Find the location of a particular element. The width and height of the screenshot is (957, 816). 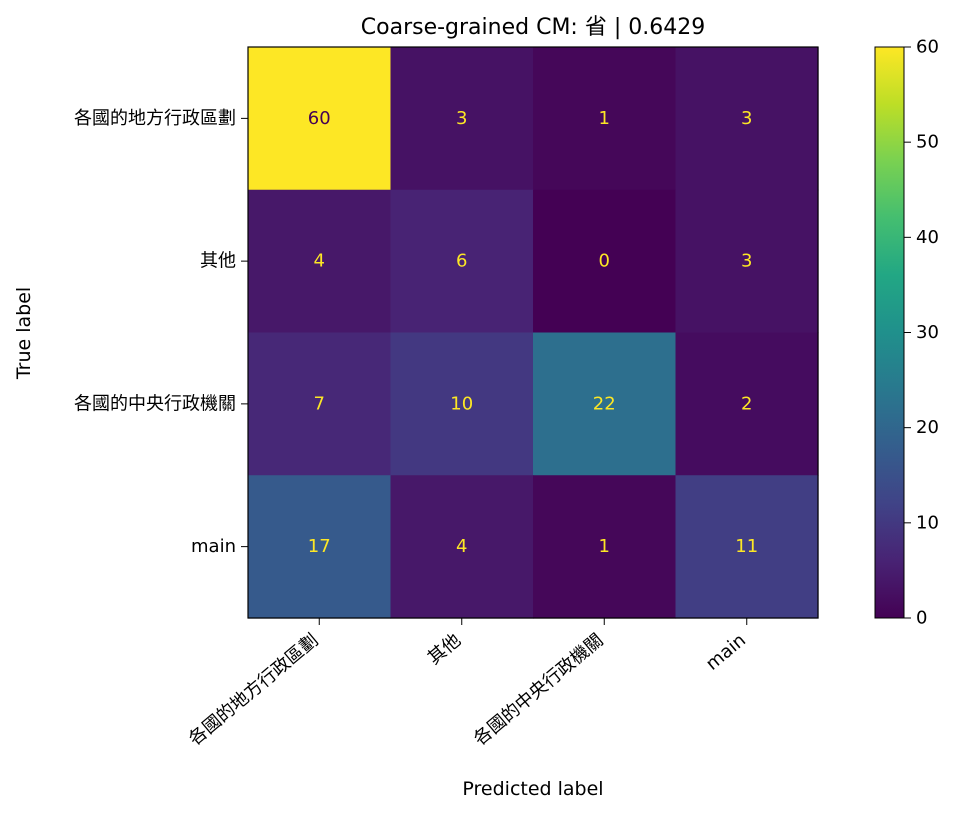

colorbar-tick-label: 40 is located at coordinates (927, 237).